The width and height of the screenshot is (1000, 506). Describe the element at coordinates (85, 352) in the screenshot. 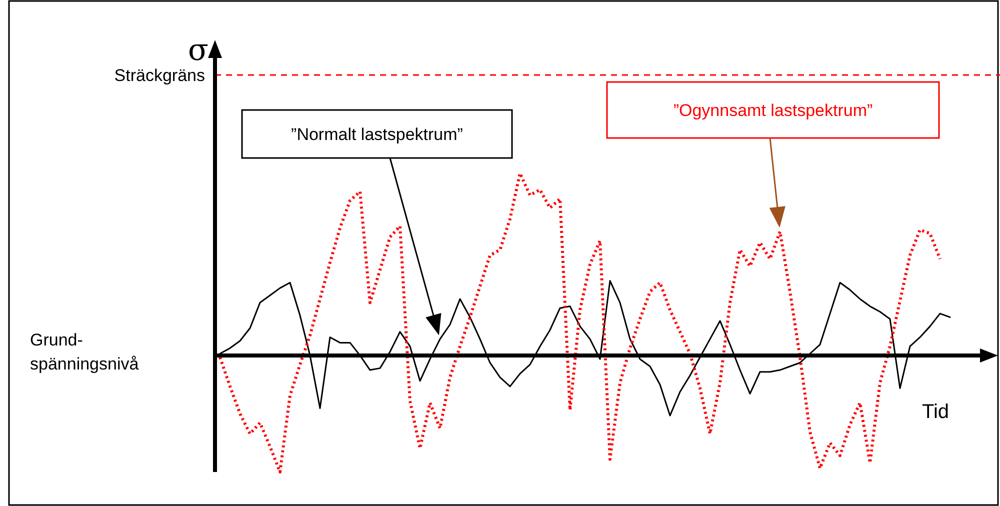

I see `text: Grund- spänningsnivå` at that location.